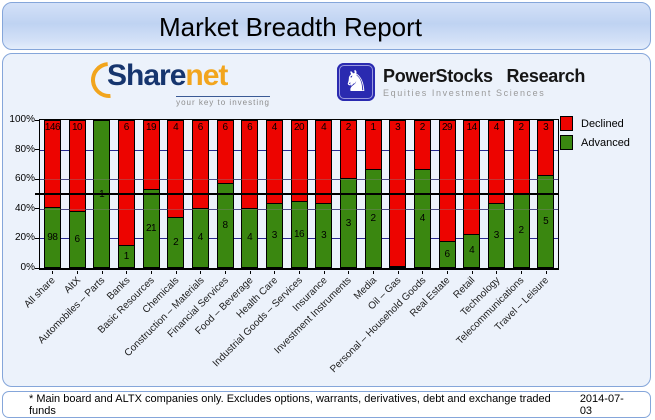  What do you see at coordinates (146, 75) in the screenshot?
I see `sharenet-wordmark-share: Share` at bounding box center [146, 75].